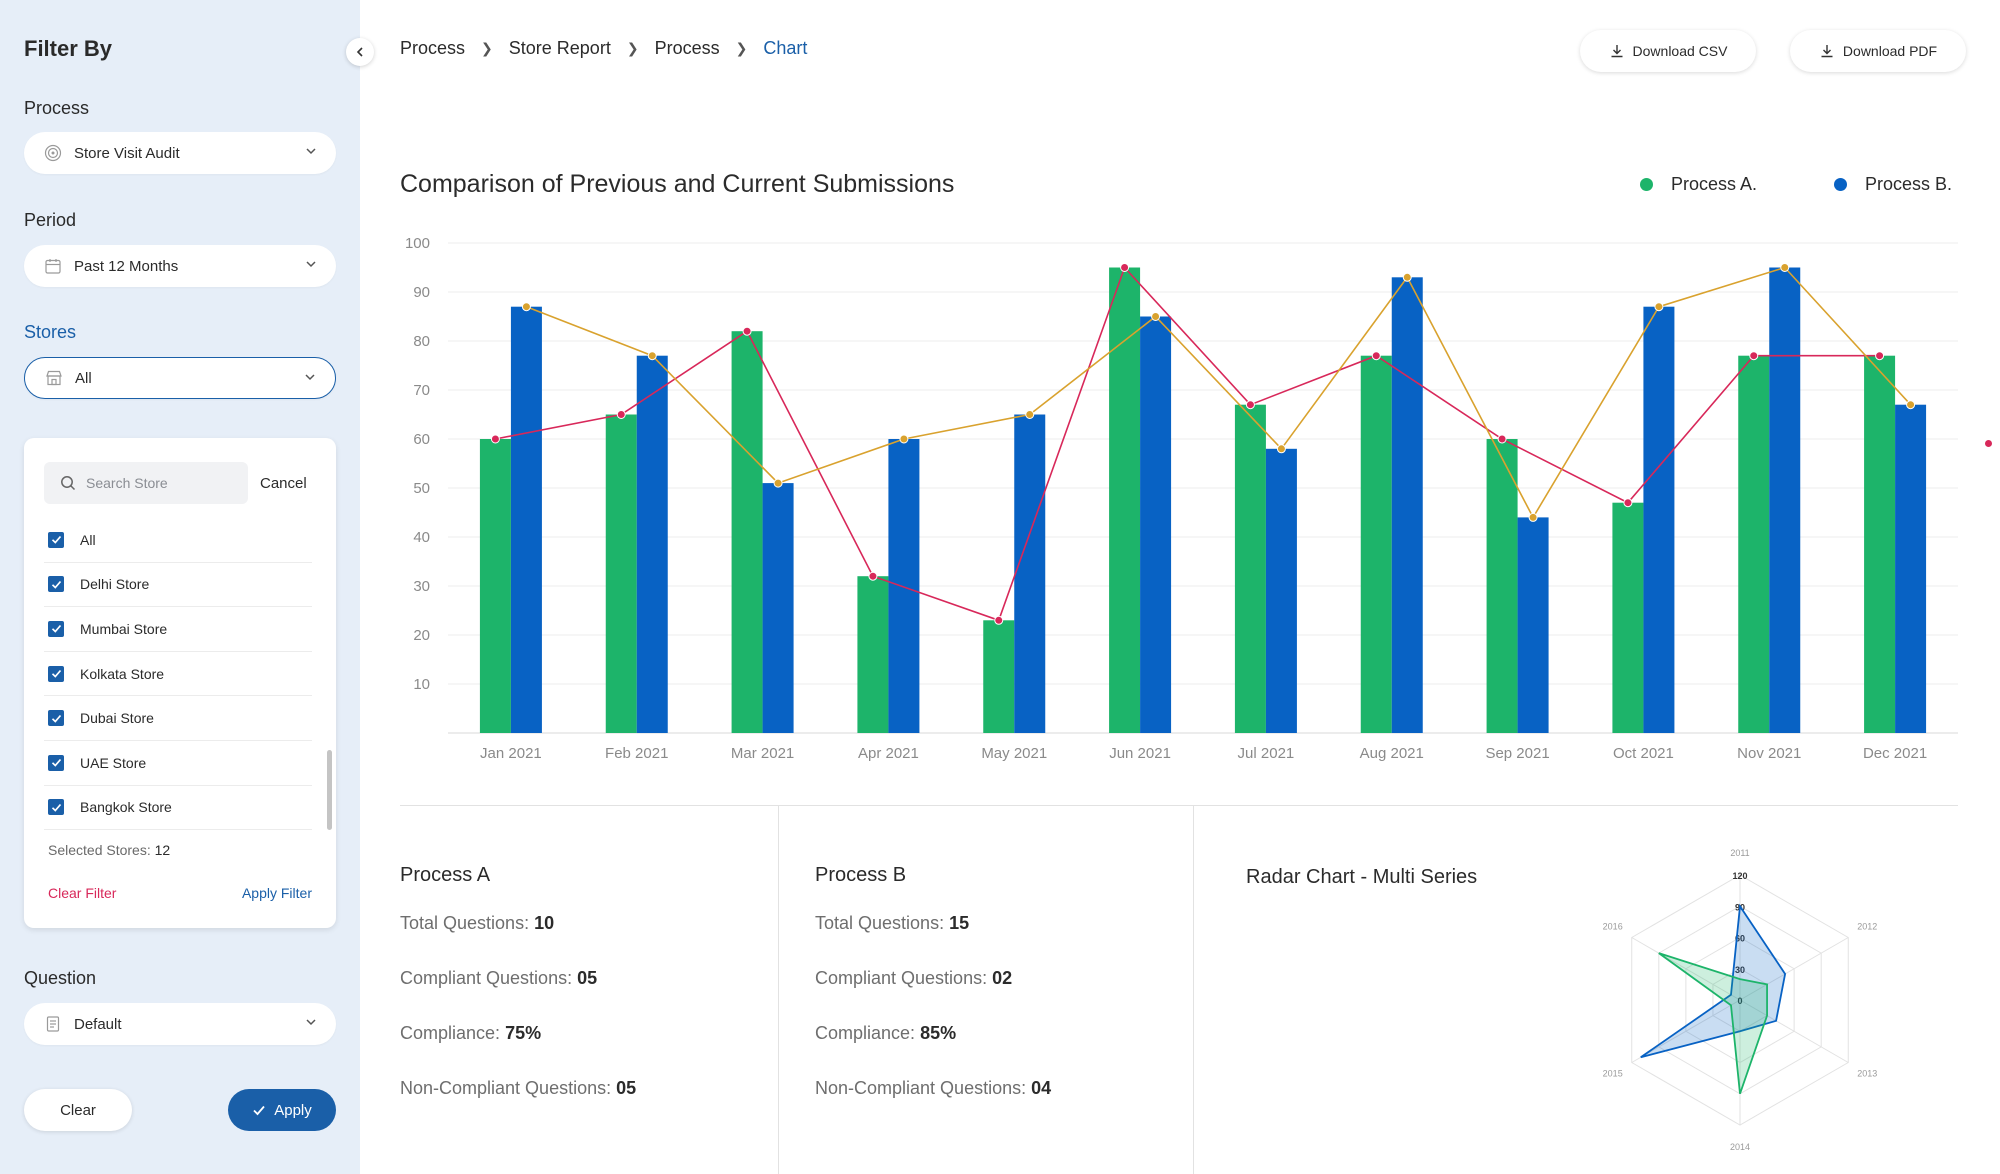 The image size is (2000, 1174). I want to click on y-tick-label: 10, so click(421, 684).